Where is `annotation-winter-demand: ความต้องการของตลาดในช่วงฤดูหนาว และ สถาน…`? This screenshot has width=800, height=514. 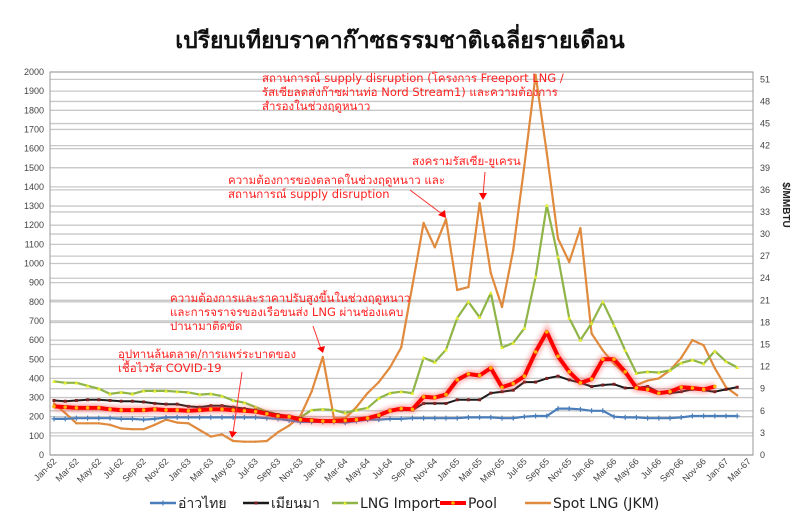 annotation-winter-demand: ความต้องการของตลาดในช่วงฤดูหนาว และ สถาน… is located at coordinates (338, 187).